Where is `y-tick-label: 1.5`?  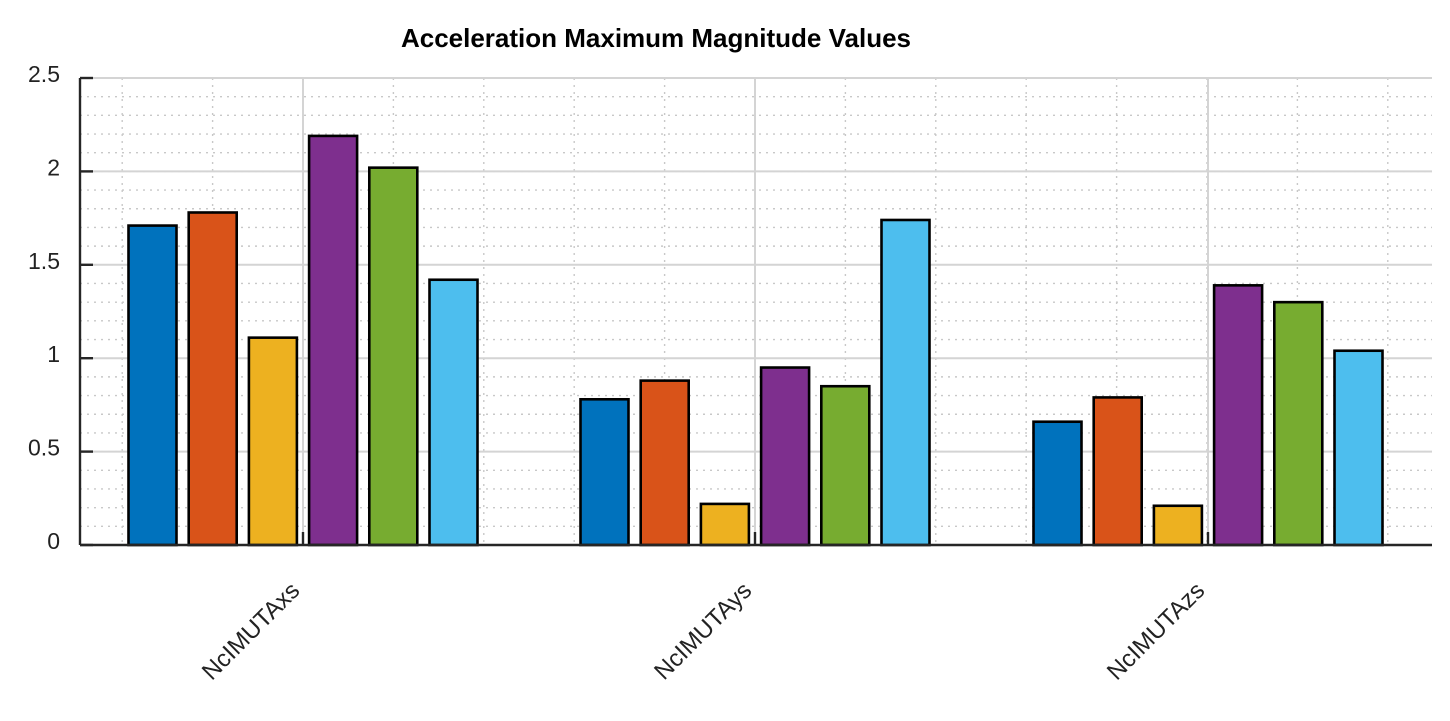 y-tick-label: 1.5 is located at coordinates (44, 261).